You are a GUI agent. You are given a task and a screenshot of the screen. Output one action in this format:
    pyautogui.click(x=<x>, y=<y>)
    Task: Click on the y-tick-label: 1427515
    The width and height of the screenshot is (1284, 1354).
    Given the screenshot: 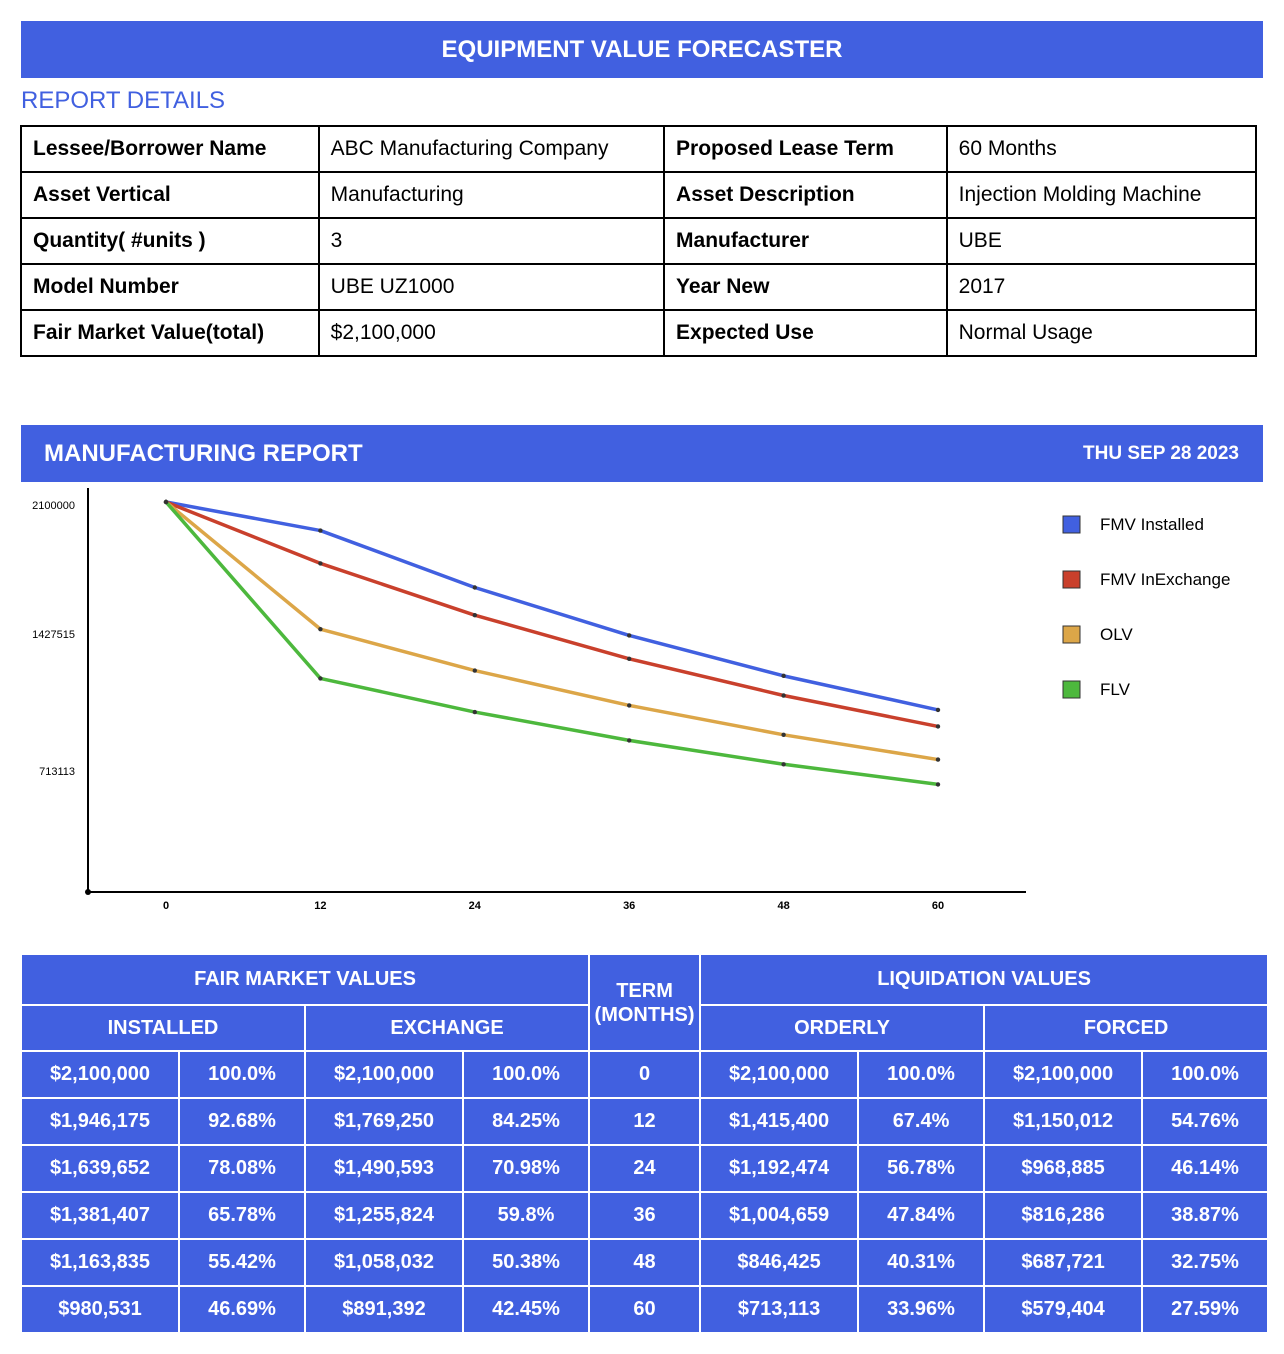 What is the action you would take?
    pyautogui.click(x=53, y=635)
    